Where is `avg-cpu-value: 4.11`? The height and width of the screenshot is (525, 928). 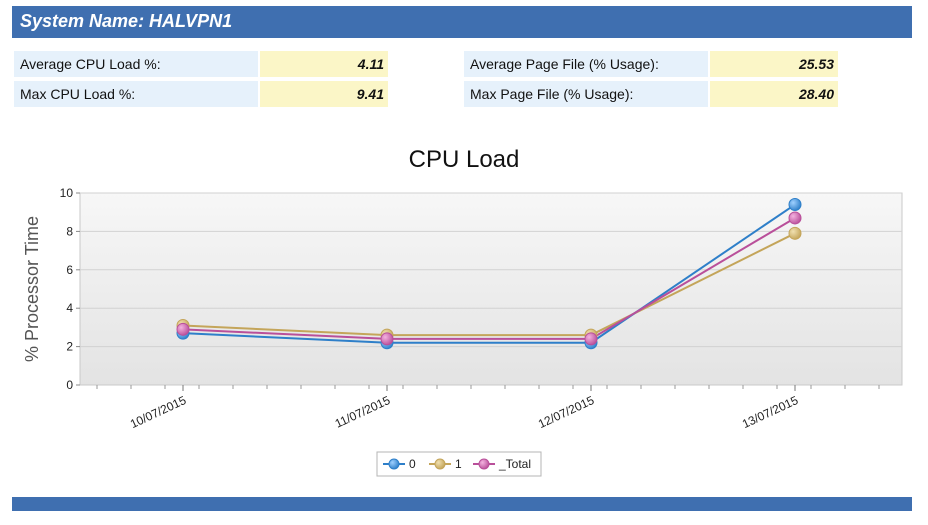
avg-cpu-value: 4.11 is located at coordinates (324, 64).